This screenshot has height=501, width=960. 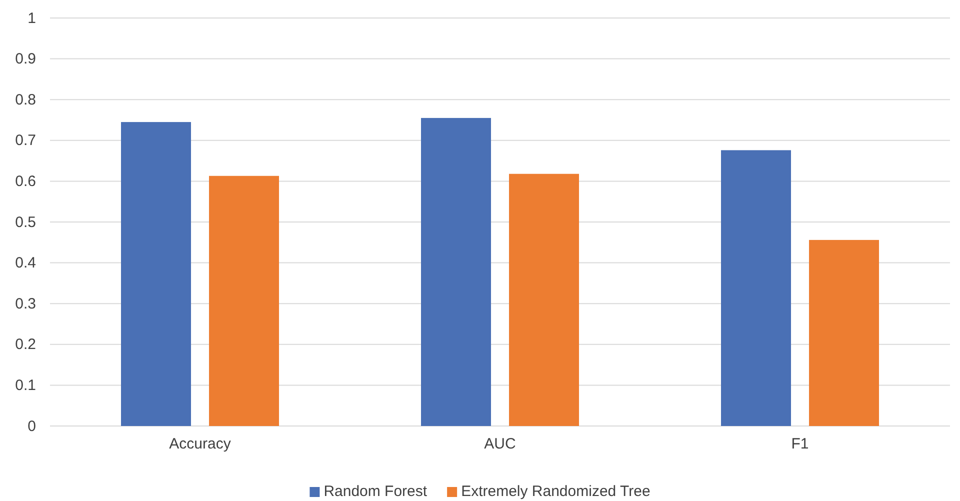 What do you see at coordinates (555, 491) in the screenshot?
I see `legend-label: Extremely Randomized Tree` at bounding box center [555, 491].